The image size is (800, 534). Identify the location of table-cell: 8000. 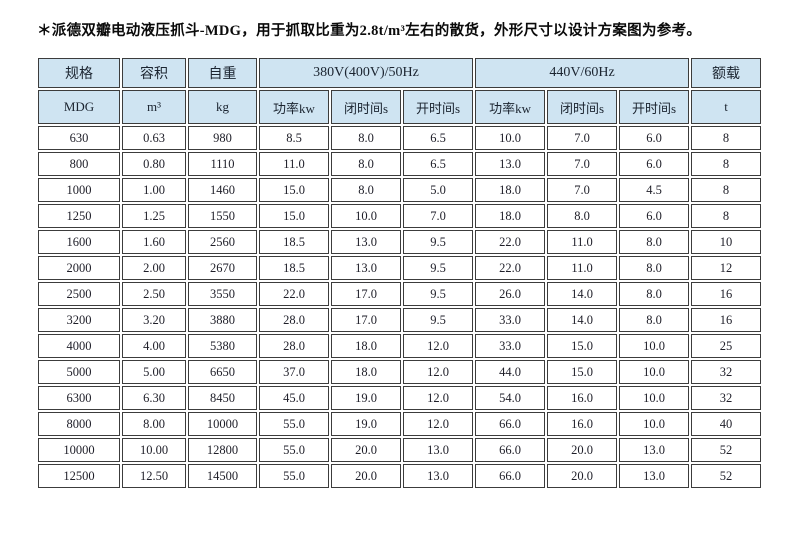
(79, 424).